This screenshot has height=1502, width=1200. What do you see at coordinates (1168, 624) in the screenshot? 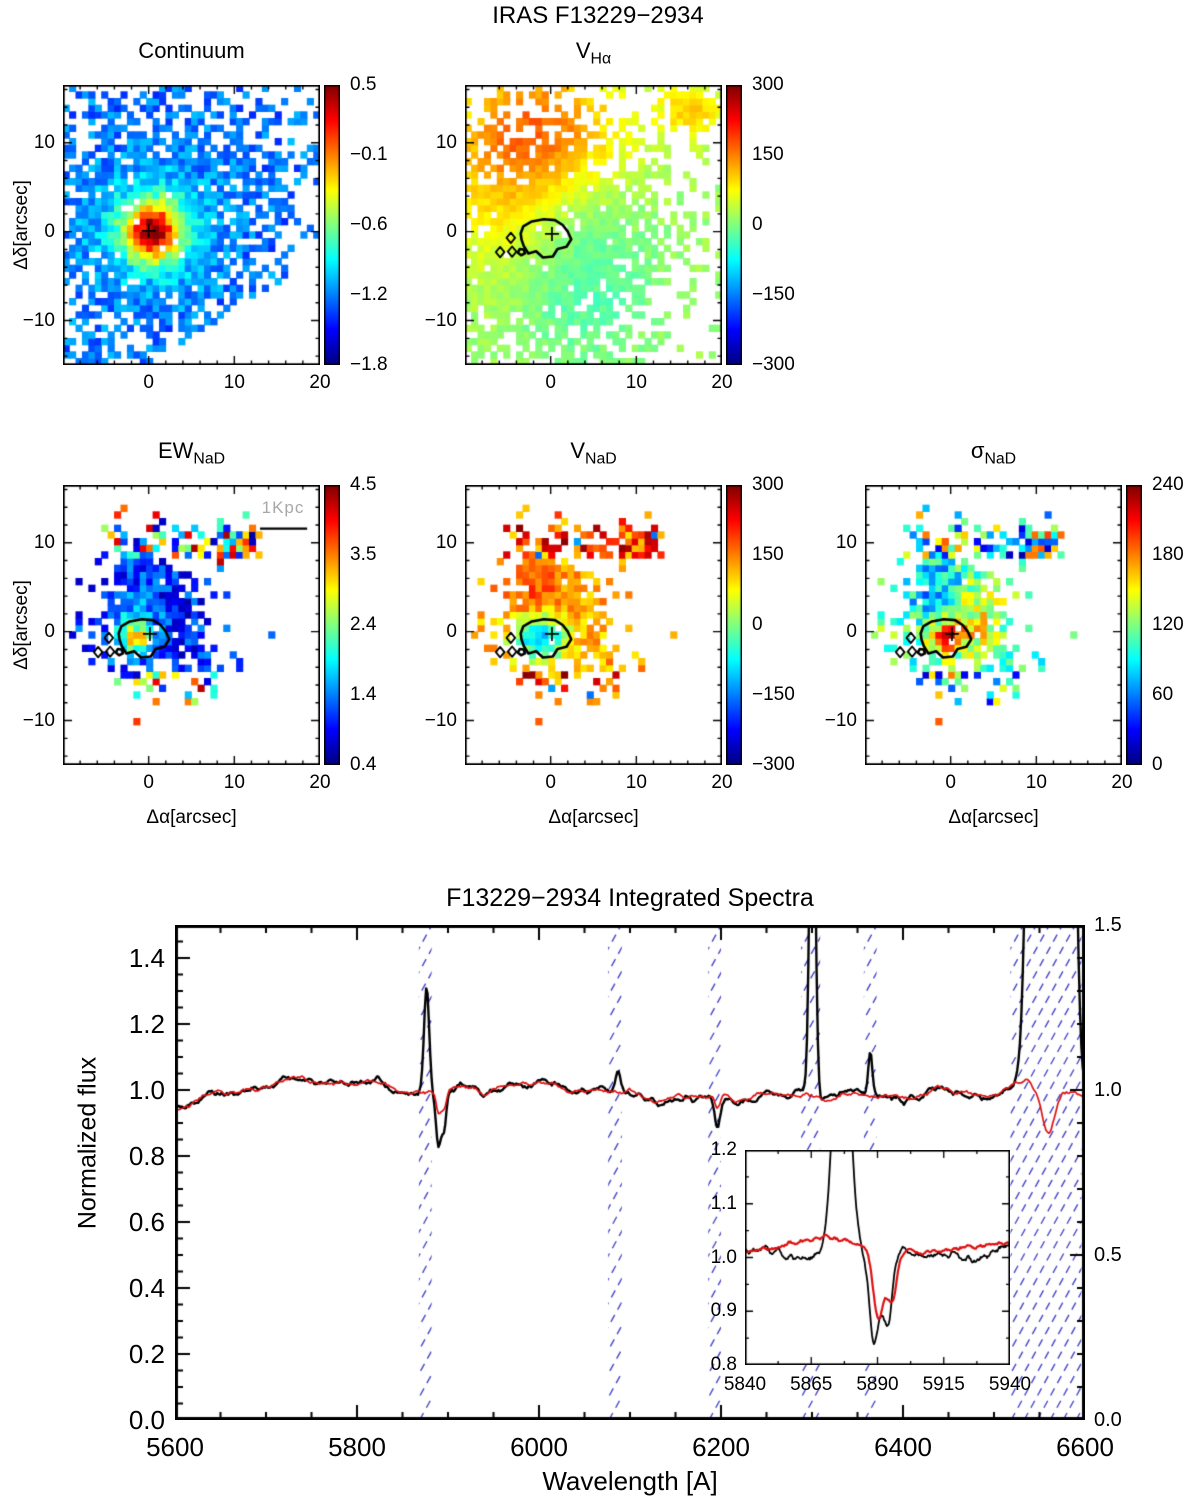
I see `sigma-nad-cbtick-120: 120` at bounding box center [1168, 624].